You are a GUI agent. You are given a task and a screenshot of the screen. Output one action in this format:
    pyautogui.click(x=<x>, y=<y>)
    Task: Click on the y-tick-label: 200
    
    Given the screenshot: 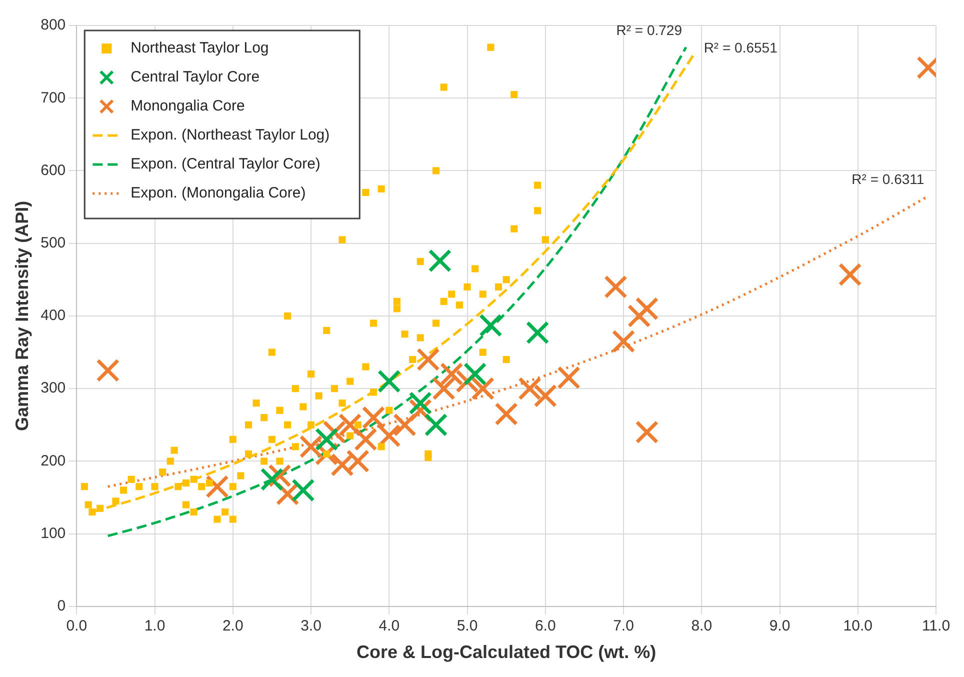 What is the action you would take?
    pyautogui.click(x=53, y=461)
    